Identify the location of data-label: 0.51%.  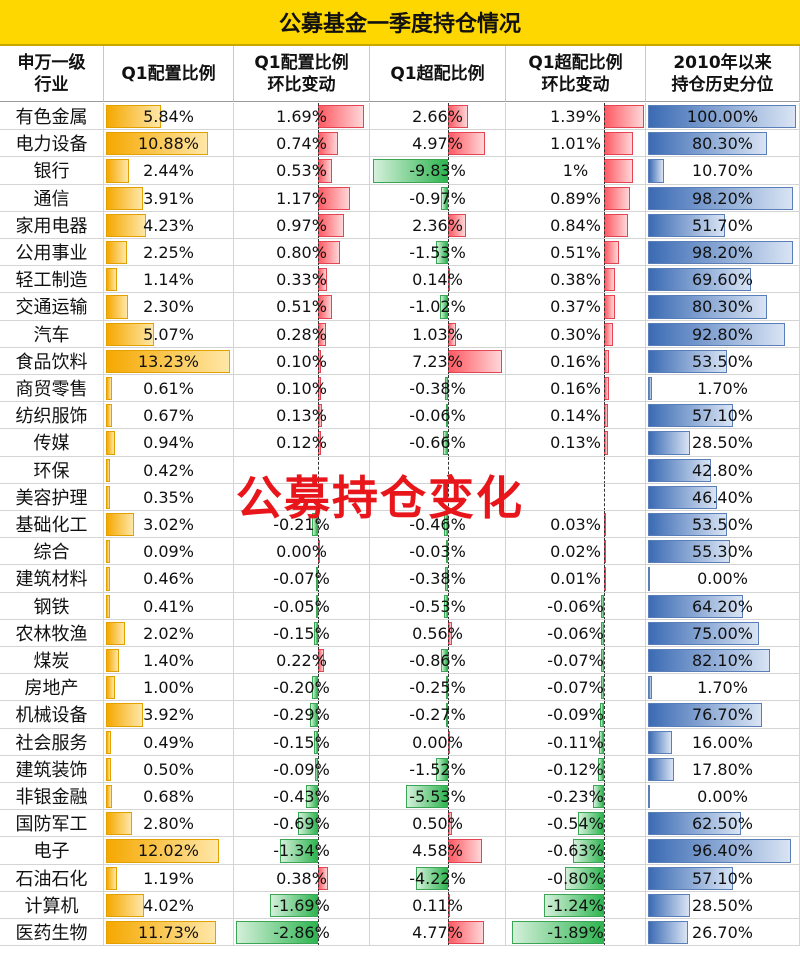
(301, 307).